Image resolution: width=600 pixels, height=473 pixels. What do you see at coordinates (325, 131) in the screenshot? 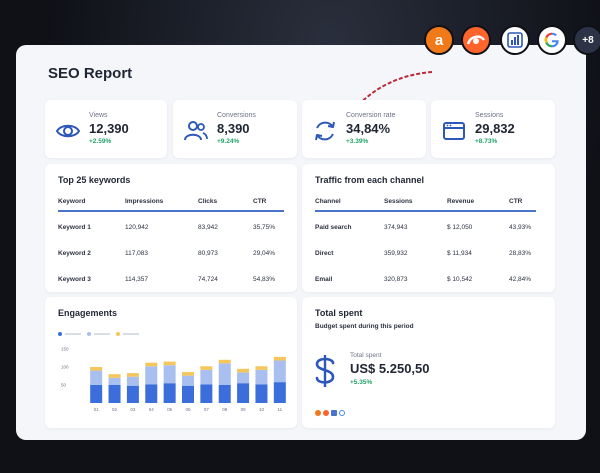
I see `refresh-icon` at bounding box center [325, 131].